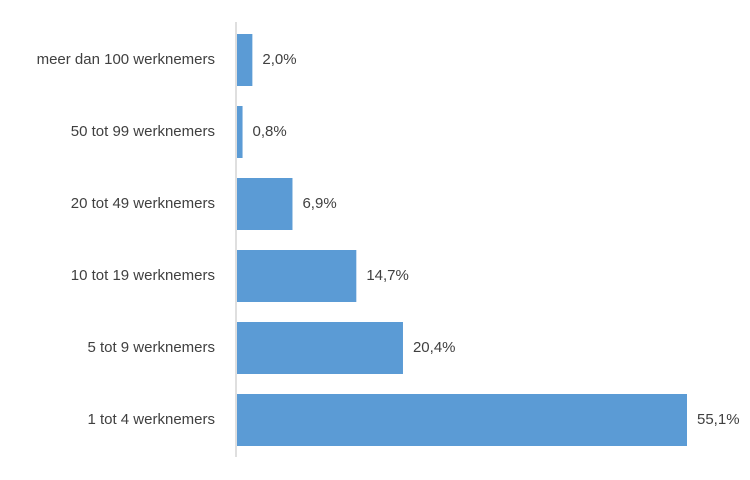  What do you see at coordinates (143, 131) in the screenshot?
I see `y-tick-label: 50 tot 99 werknemers` at bounding box center [143, 131].